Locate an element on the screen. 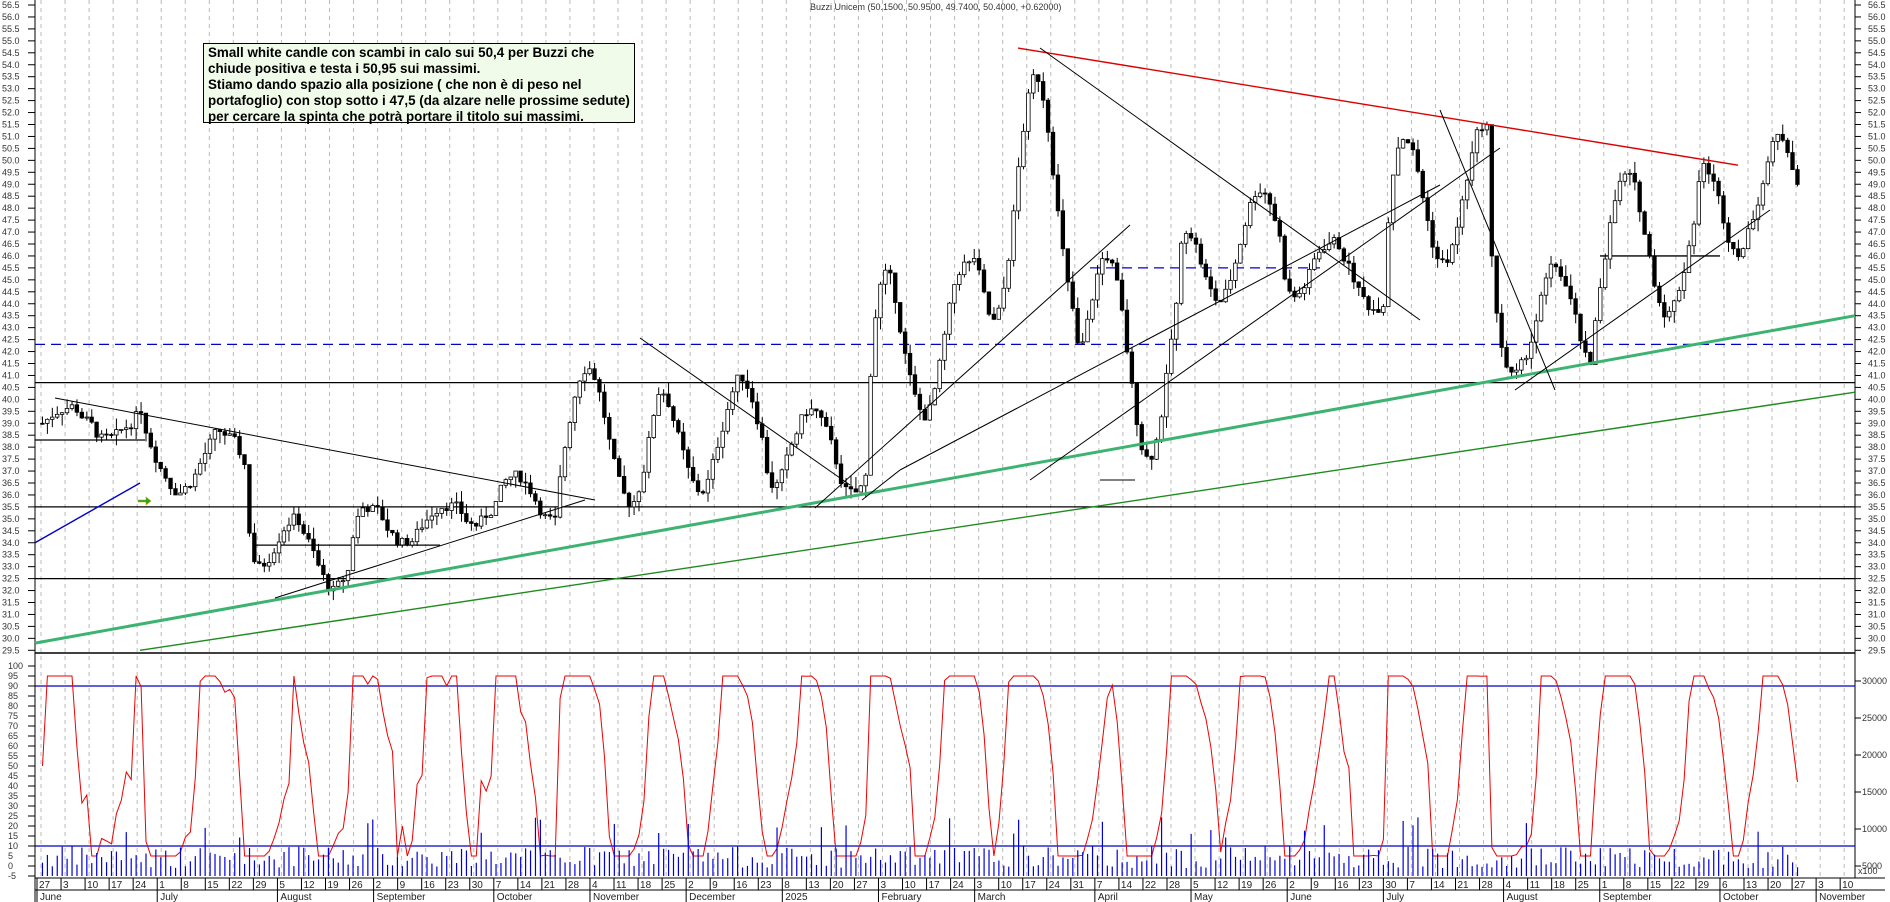 The height and width of the screenshot is (902, 1890). svg-text: 33.5 is located at coordinates (1877, 555).